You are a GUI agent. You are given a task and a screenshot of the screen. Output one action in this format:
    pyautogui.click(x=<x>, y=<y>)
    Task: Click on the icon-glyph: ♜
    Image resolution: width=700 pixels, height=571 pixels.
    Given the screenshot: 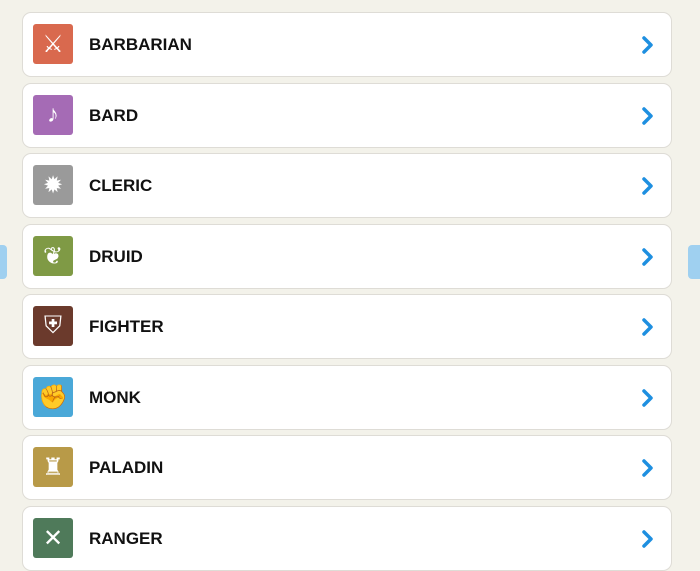 What is the action you would take?
    pyautogui.click(x=53, y=467)
    